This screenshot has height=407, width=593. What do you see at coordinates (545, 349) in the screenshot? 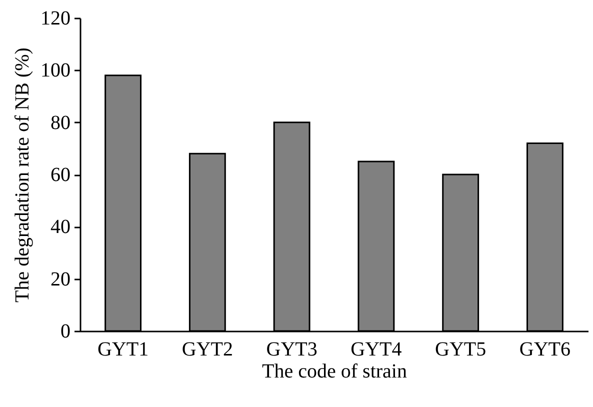
I see `x-tick-label: GYT6` at bounding box center [545, 349].